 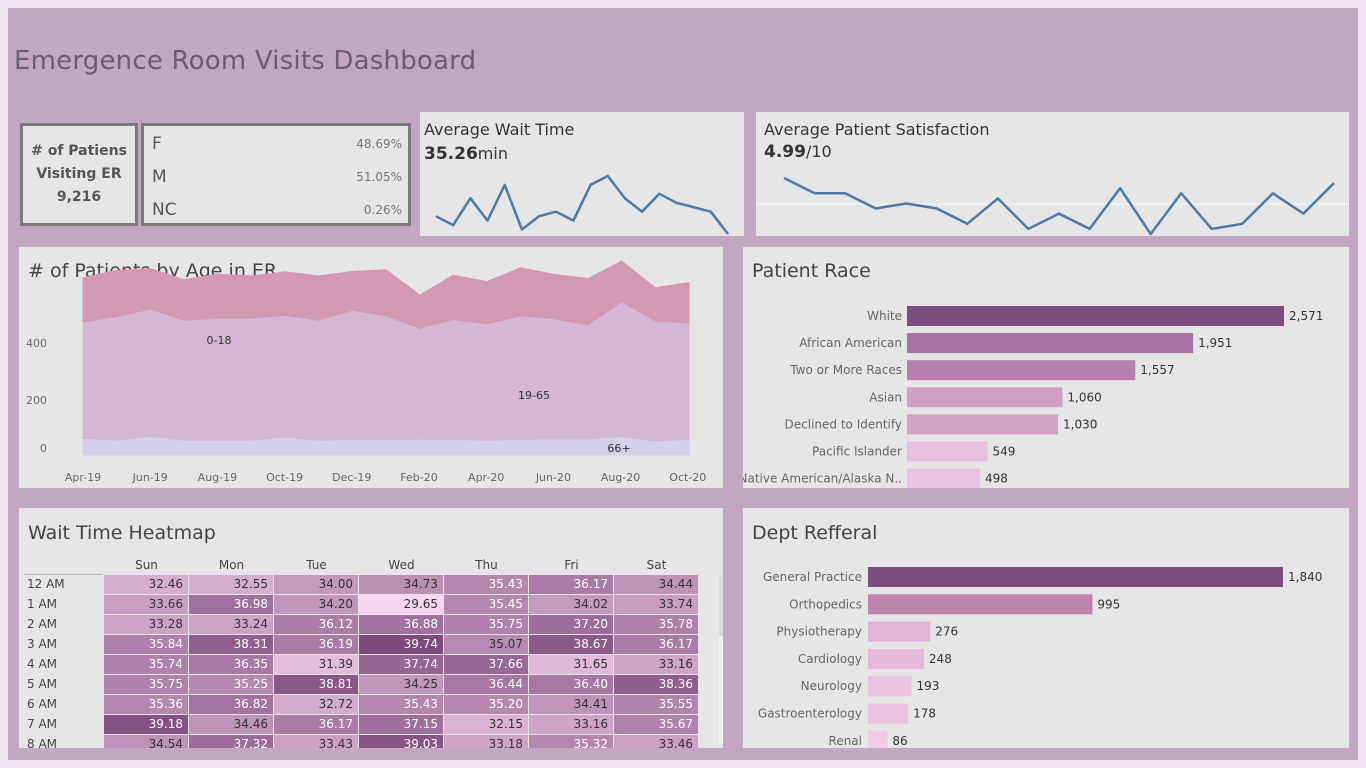 What do you see at coordinates (231, 624) in the screenshot?
I see `heatmap-cell: 33.24` at bounding box center [231, 624].